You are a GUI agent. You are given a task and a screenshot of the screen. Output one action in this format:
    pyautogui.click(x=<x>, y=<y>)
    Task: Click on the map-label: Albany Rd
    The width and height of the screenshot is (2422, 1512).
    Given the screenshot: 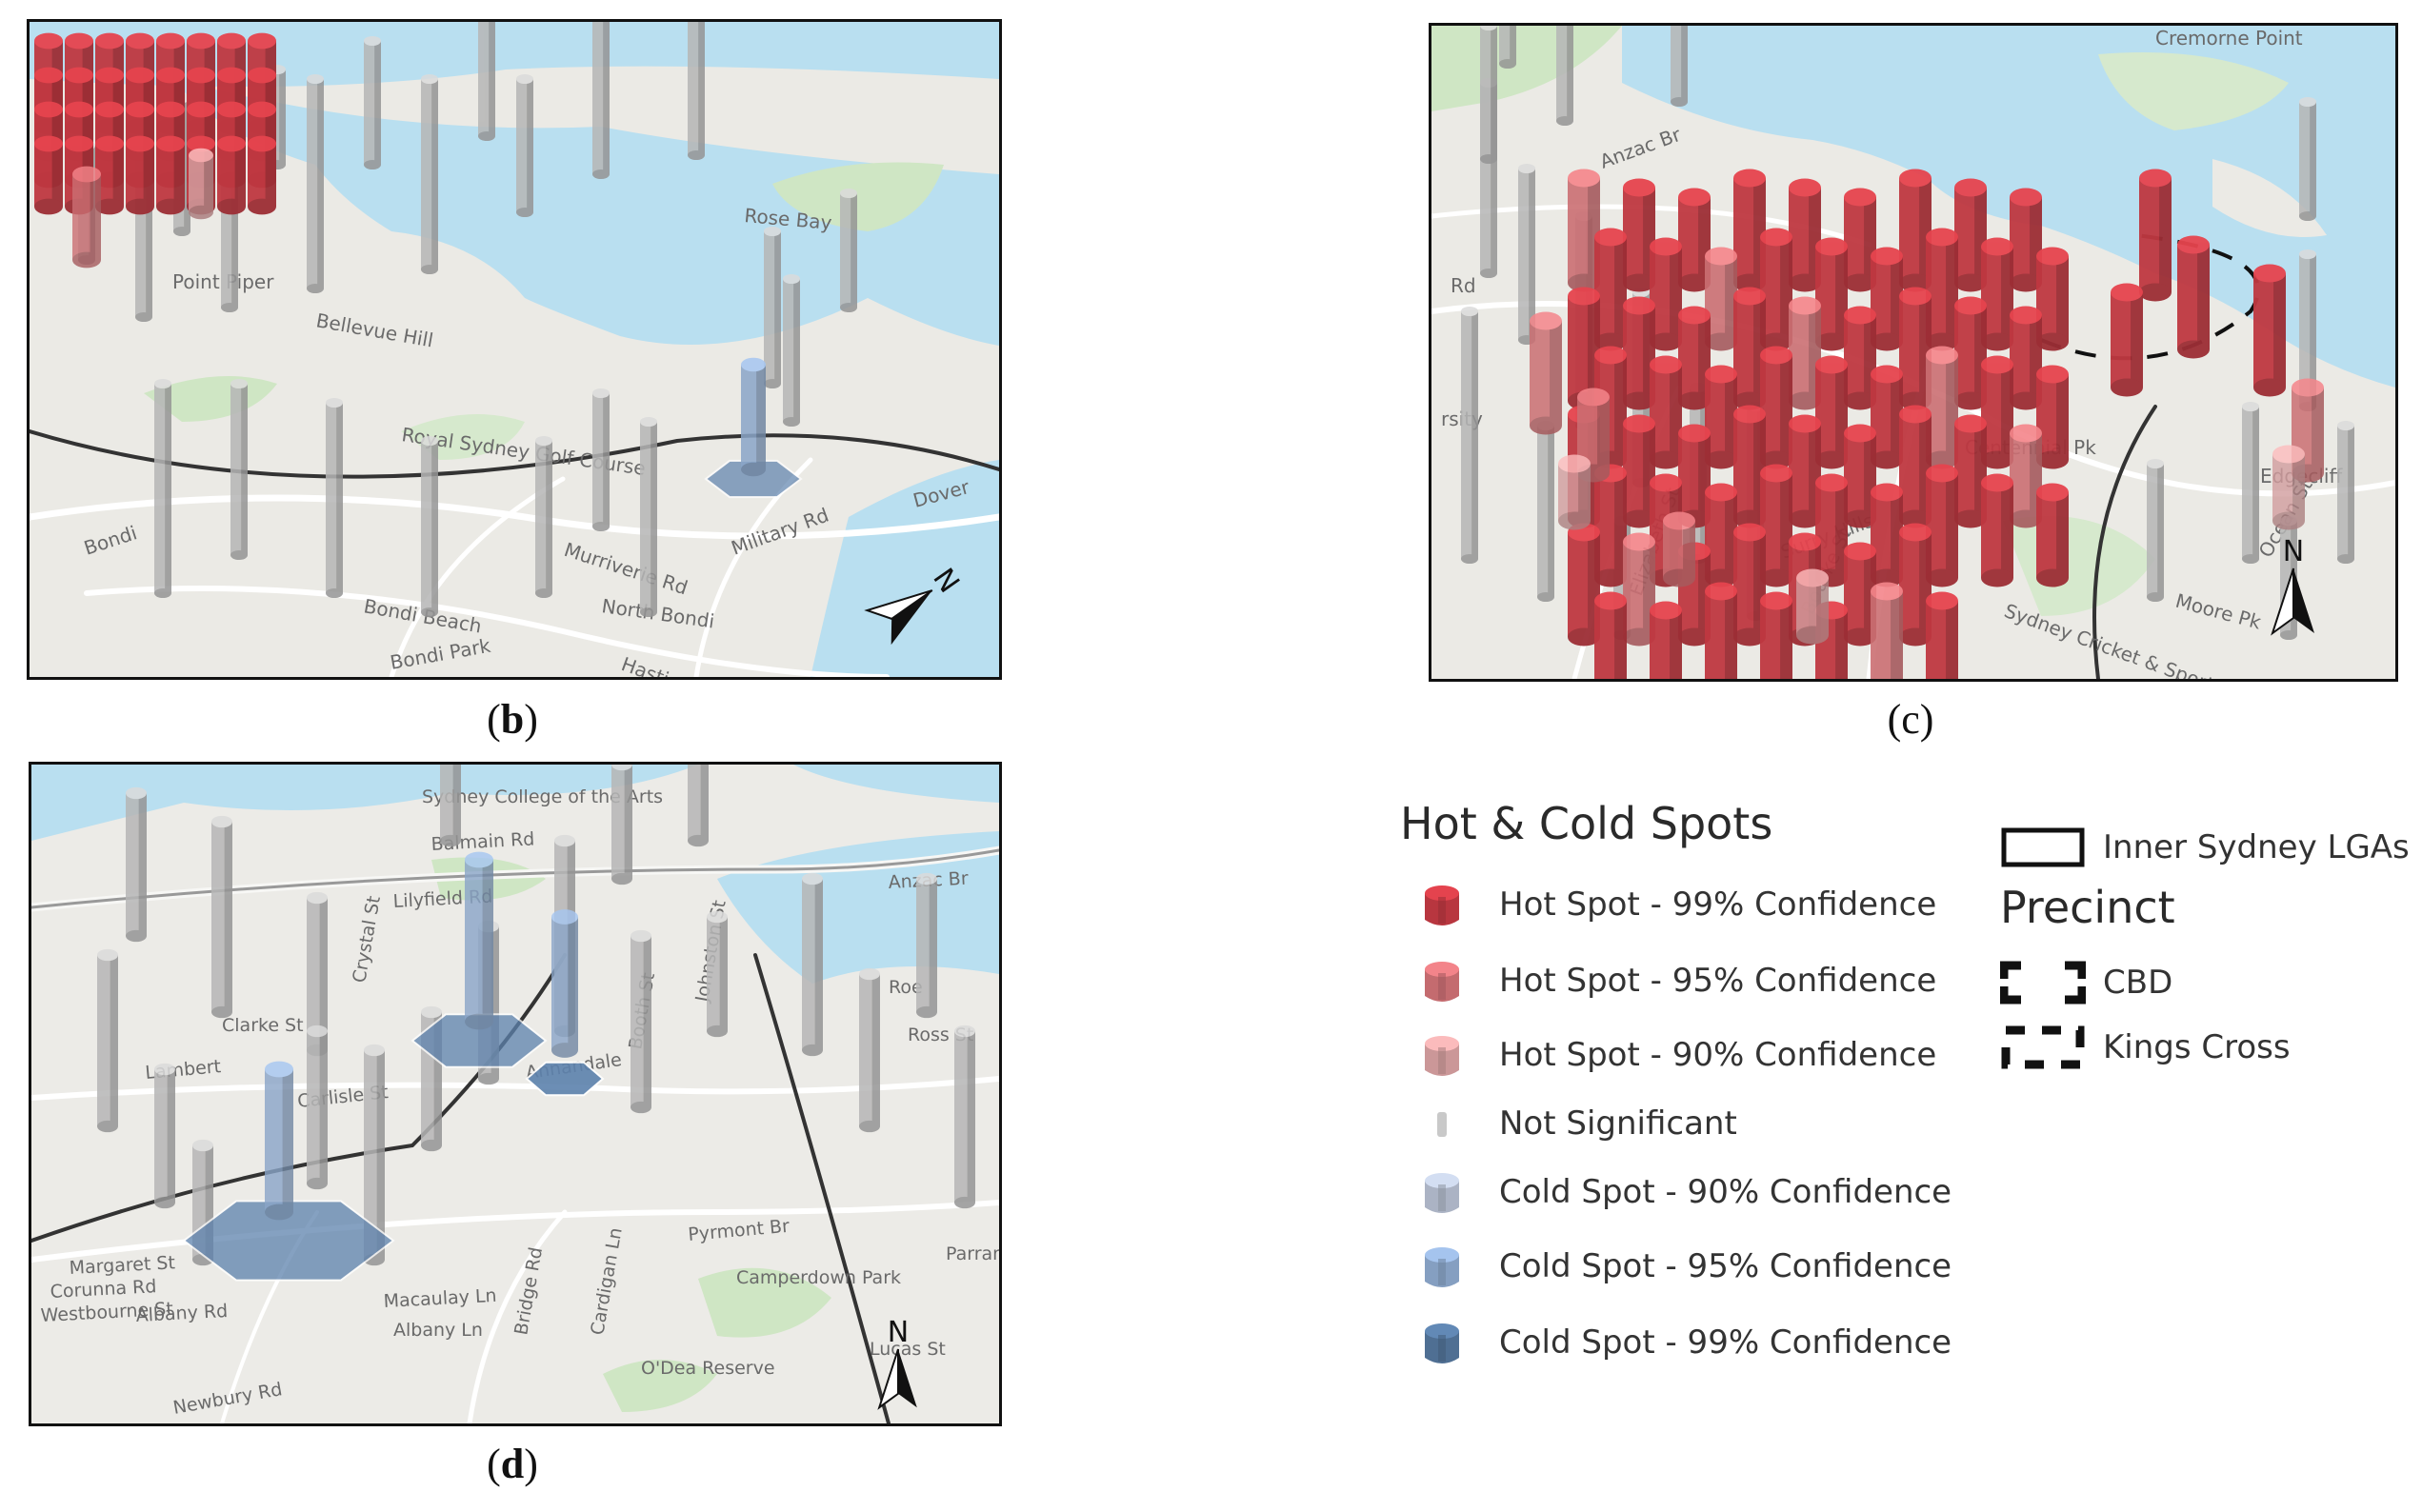 What is the action you would take?
    pyautogui.click(x=182, y=1313)
    